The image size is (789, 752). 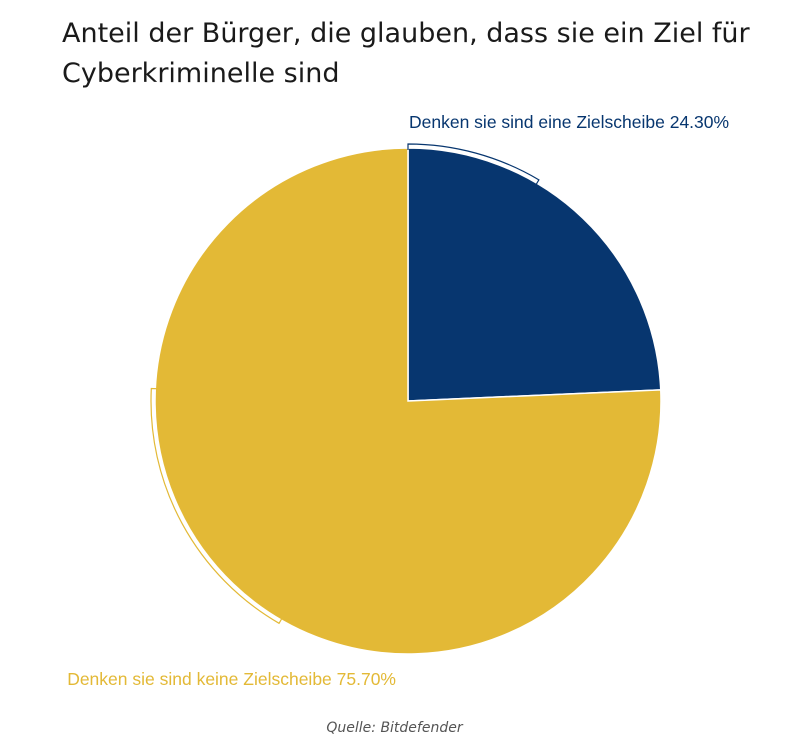 What do you see at coordinates (534, 274) in the screenshot?
I see `pie-slice` at bounding box center [534, 274].